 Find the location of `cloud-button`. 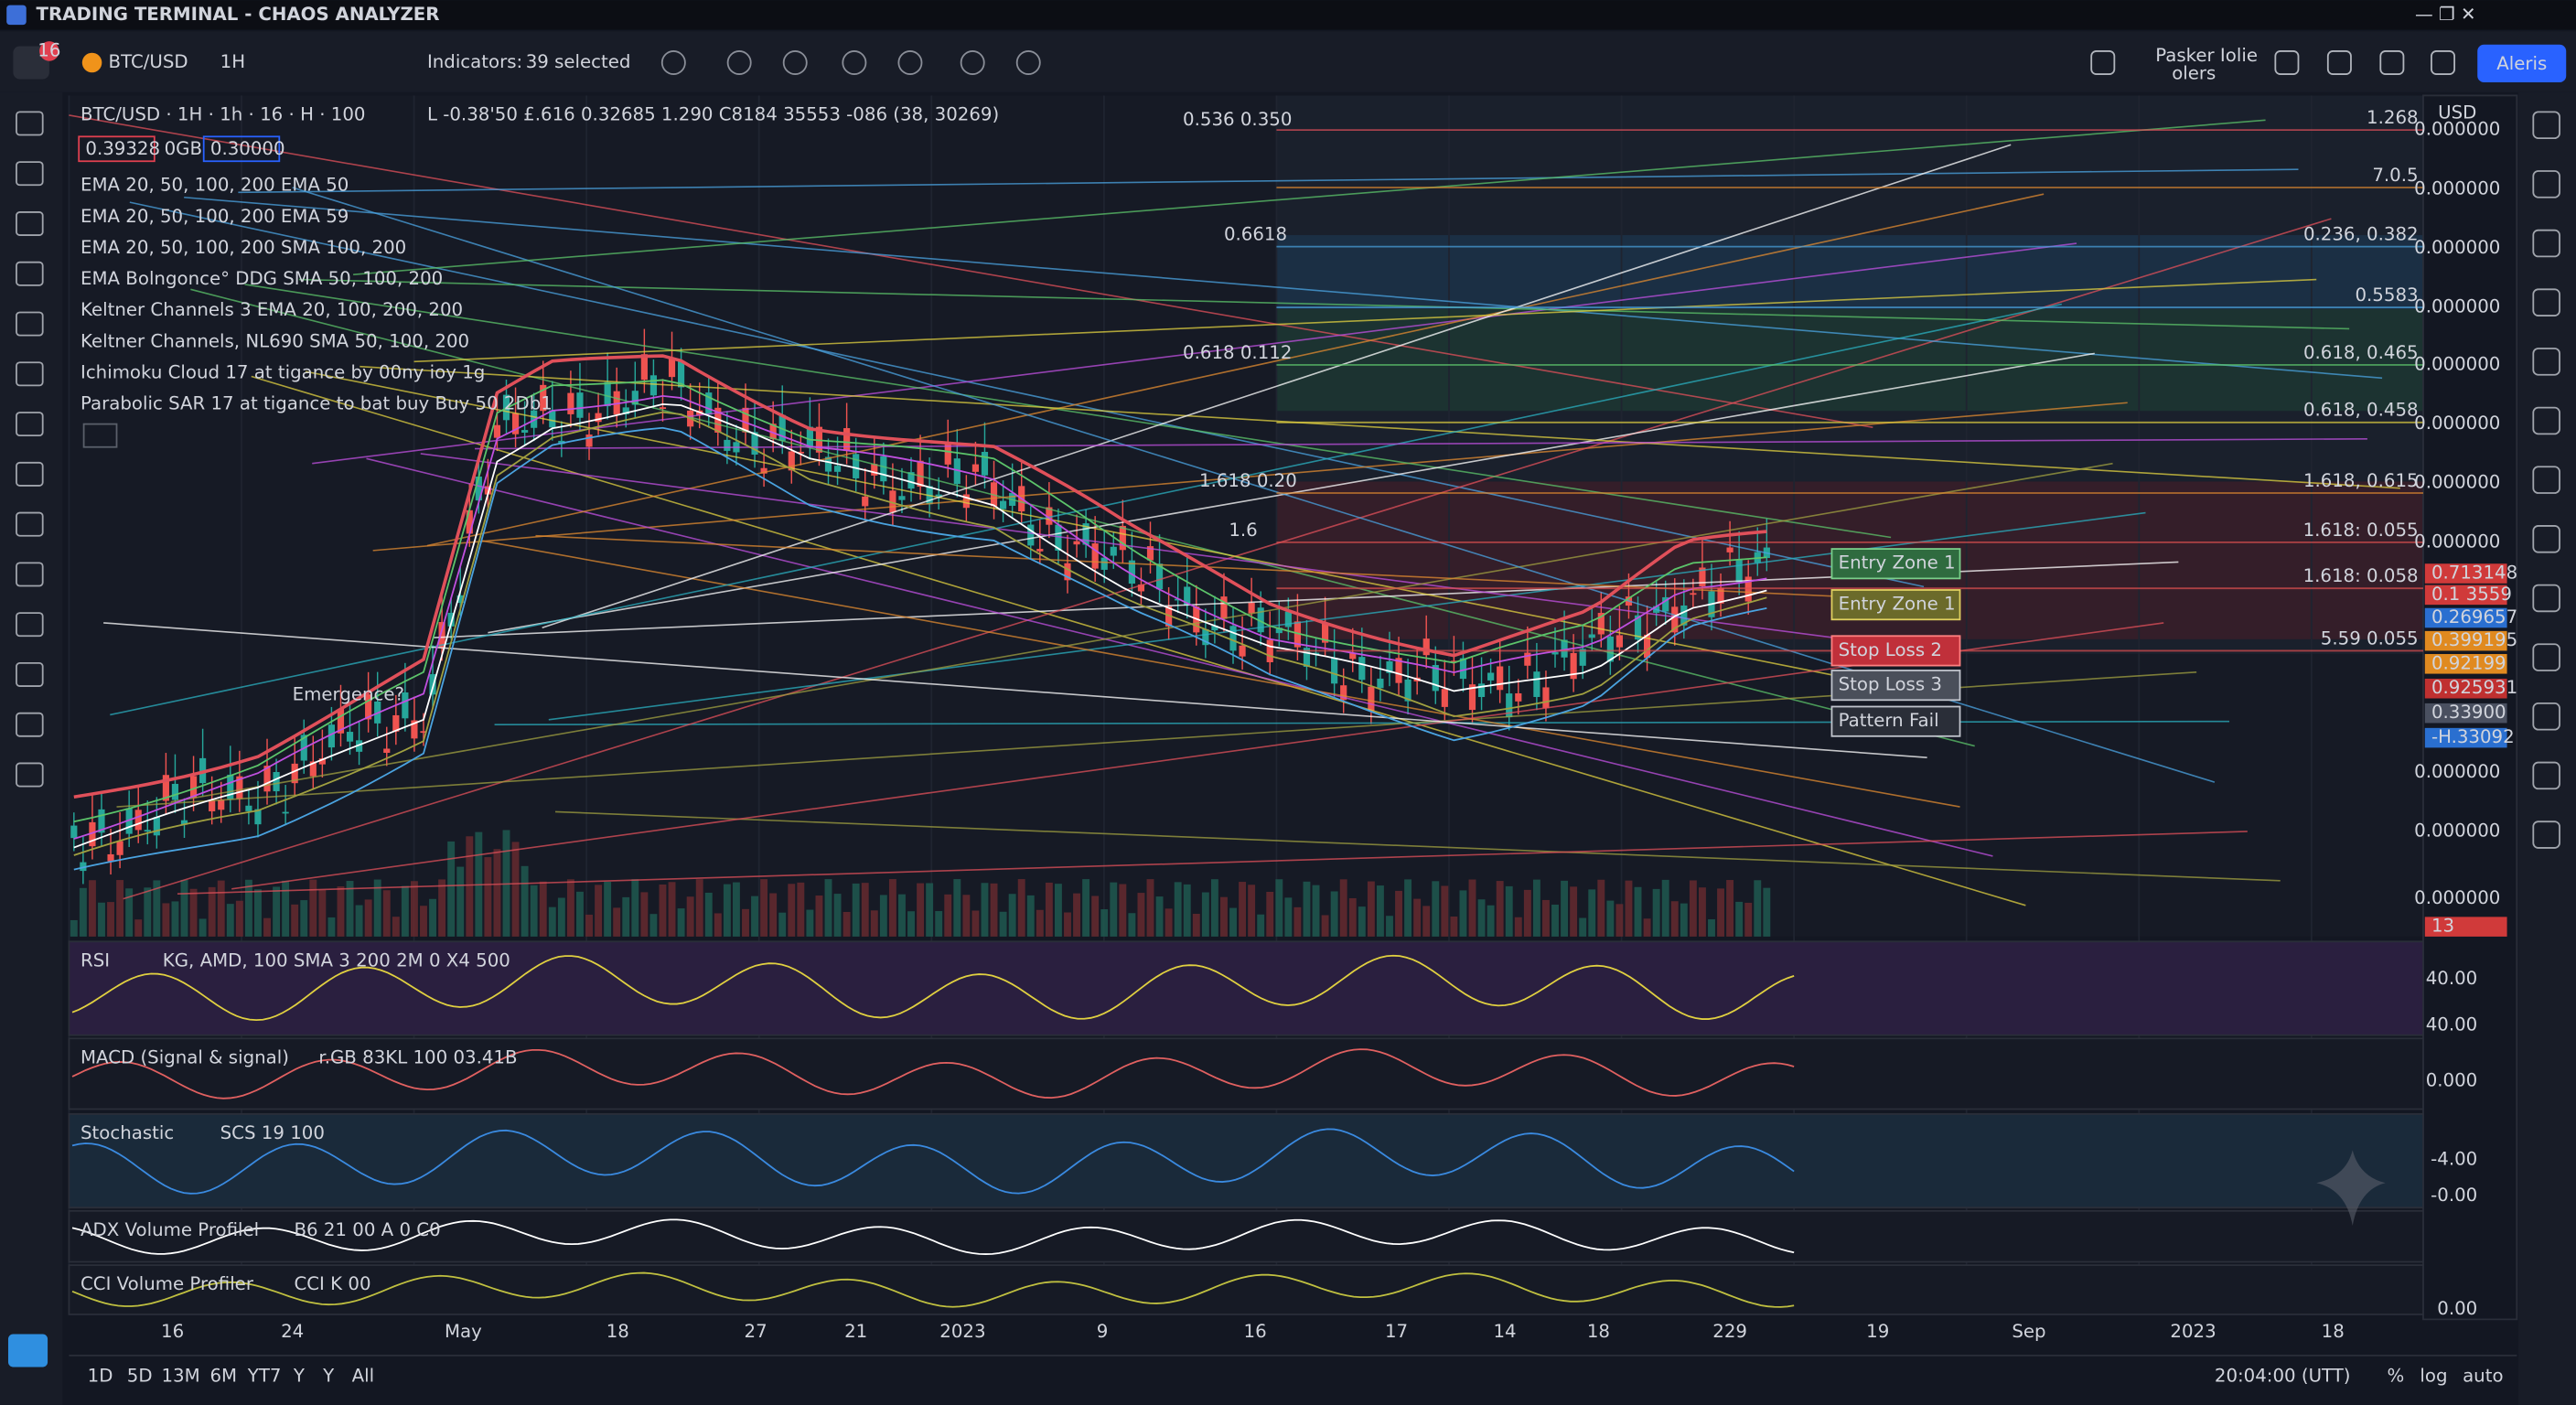

cloud-button is located at coordinates (28, 1350).